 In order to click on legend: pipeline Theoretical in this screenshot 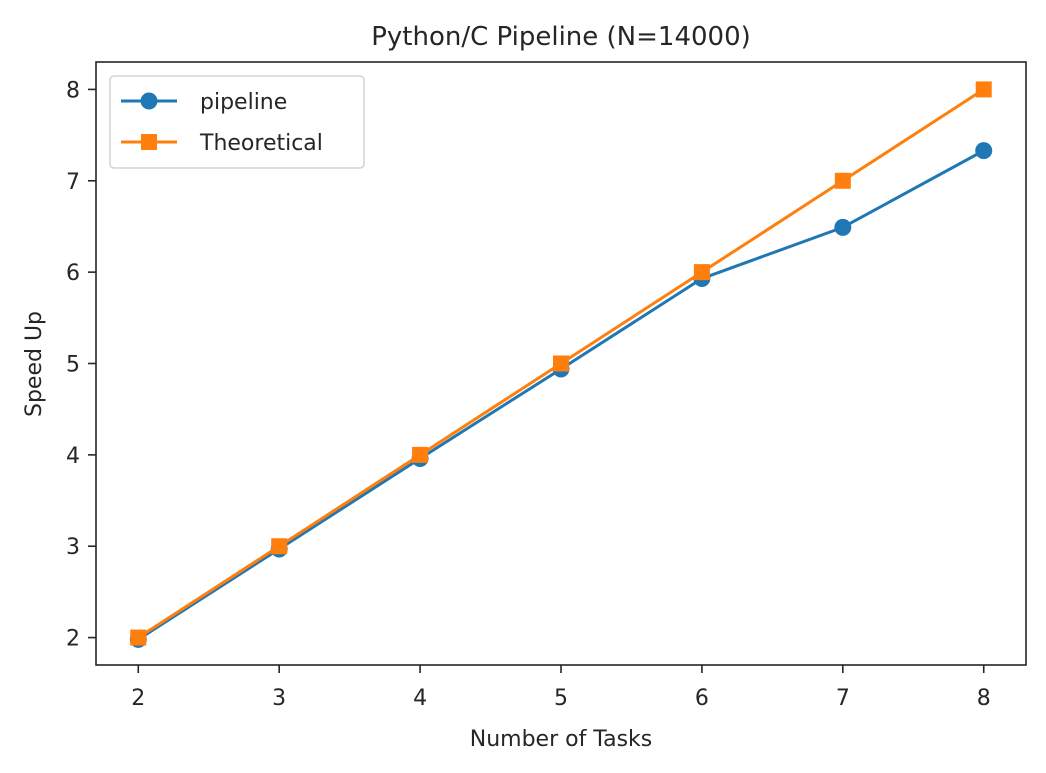, I will do `click(237, 122)`.